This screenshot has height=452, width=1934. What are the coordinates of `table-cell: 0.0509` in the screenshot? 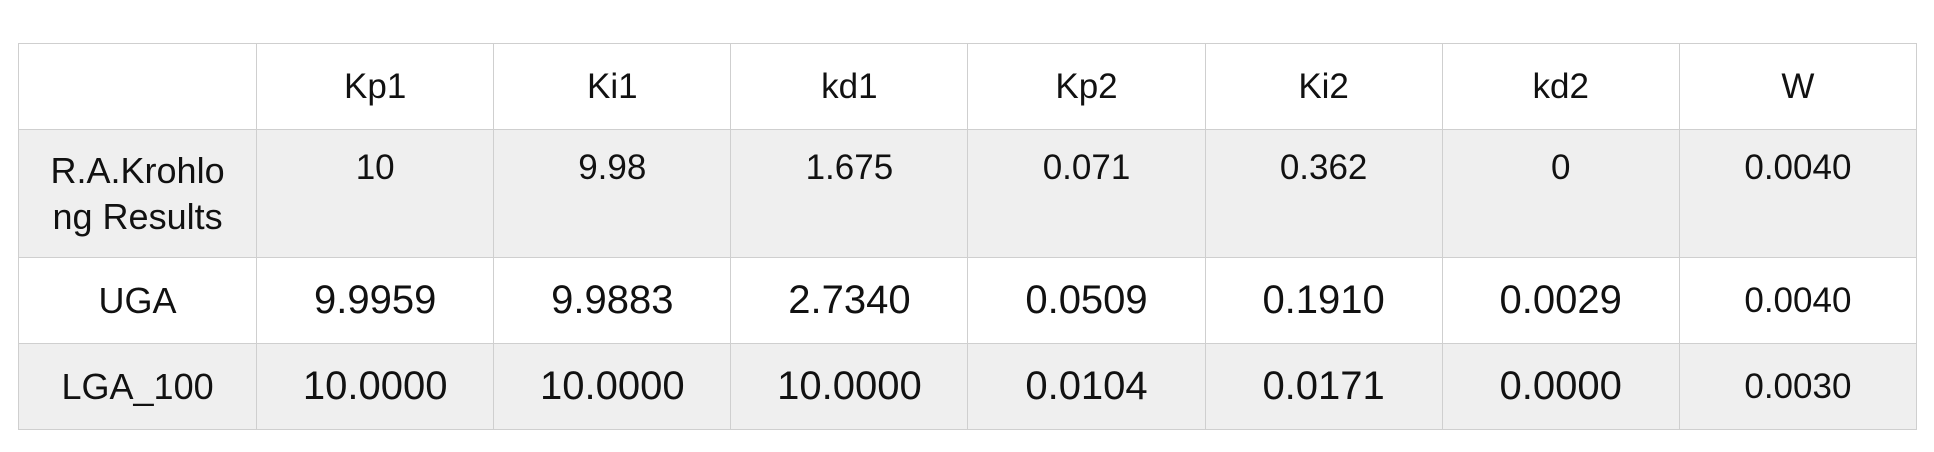 It's located at (1086, 300).